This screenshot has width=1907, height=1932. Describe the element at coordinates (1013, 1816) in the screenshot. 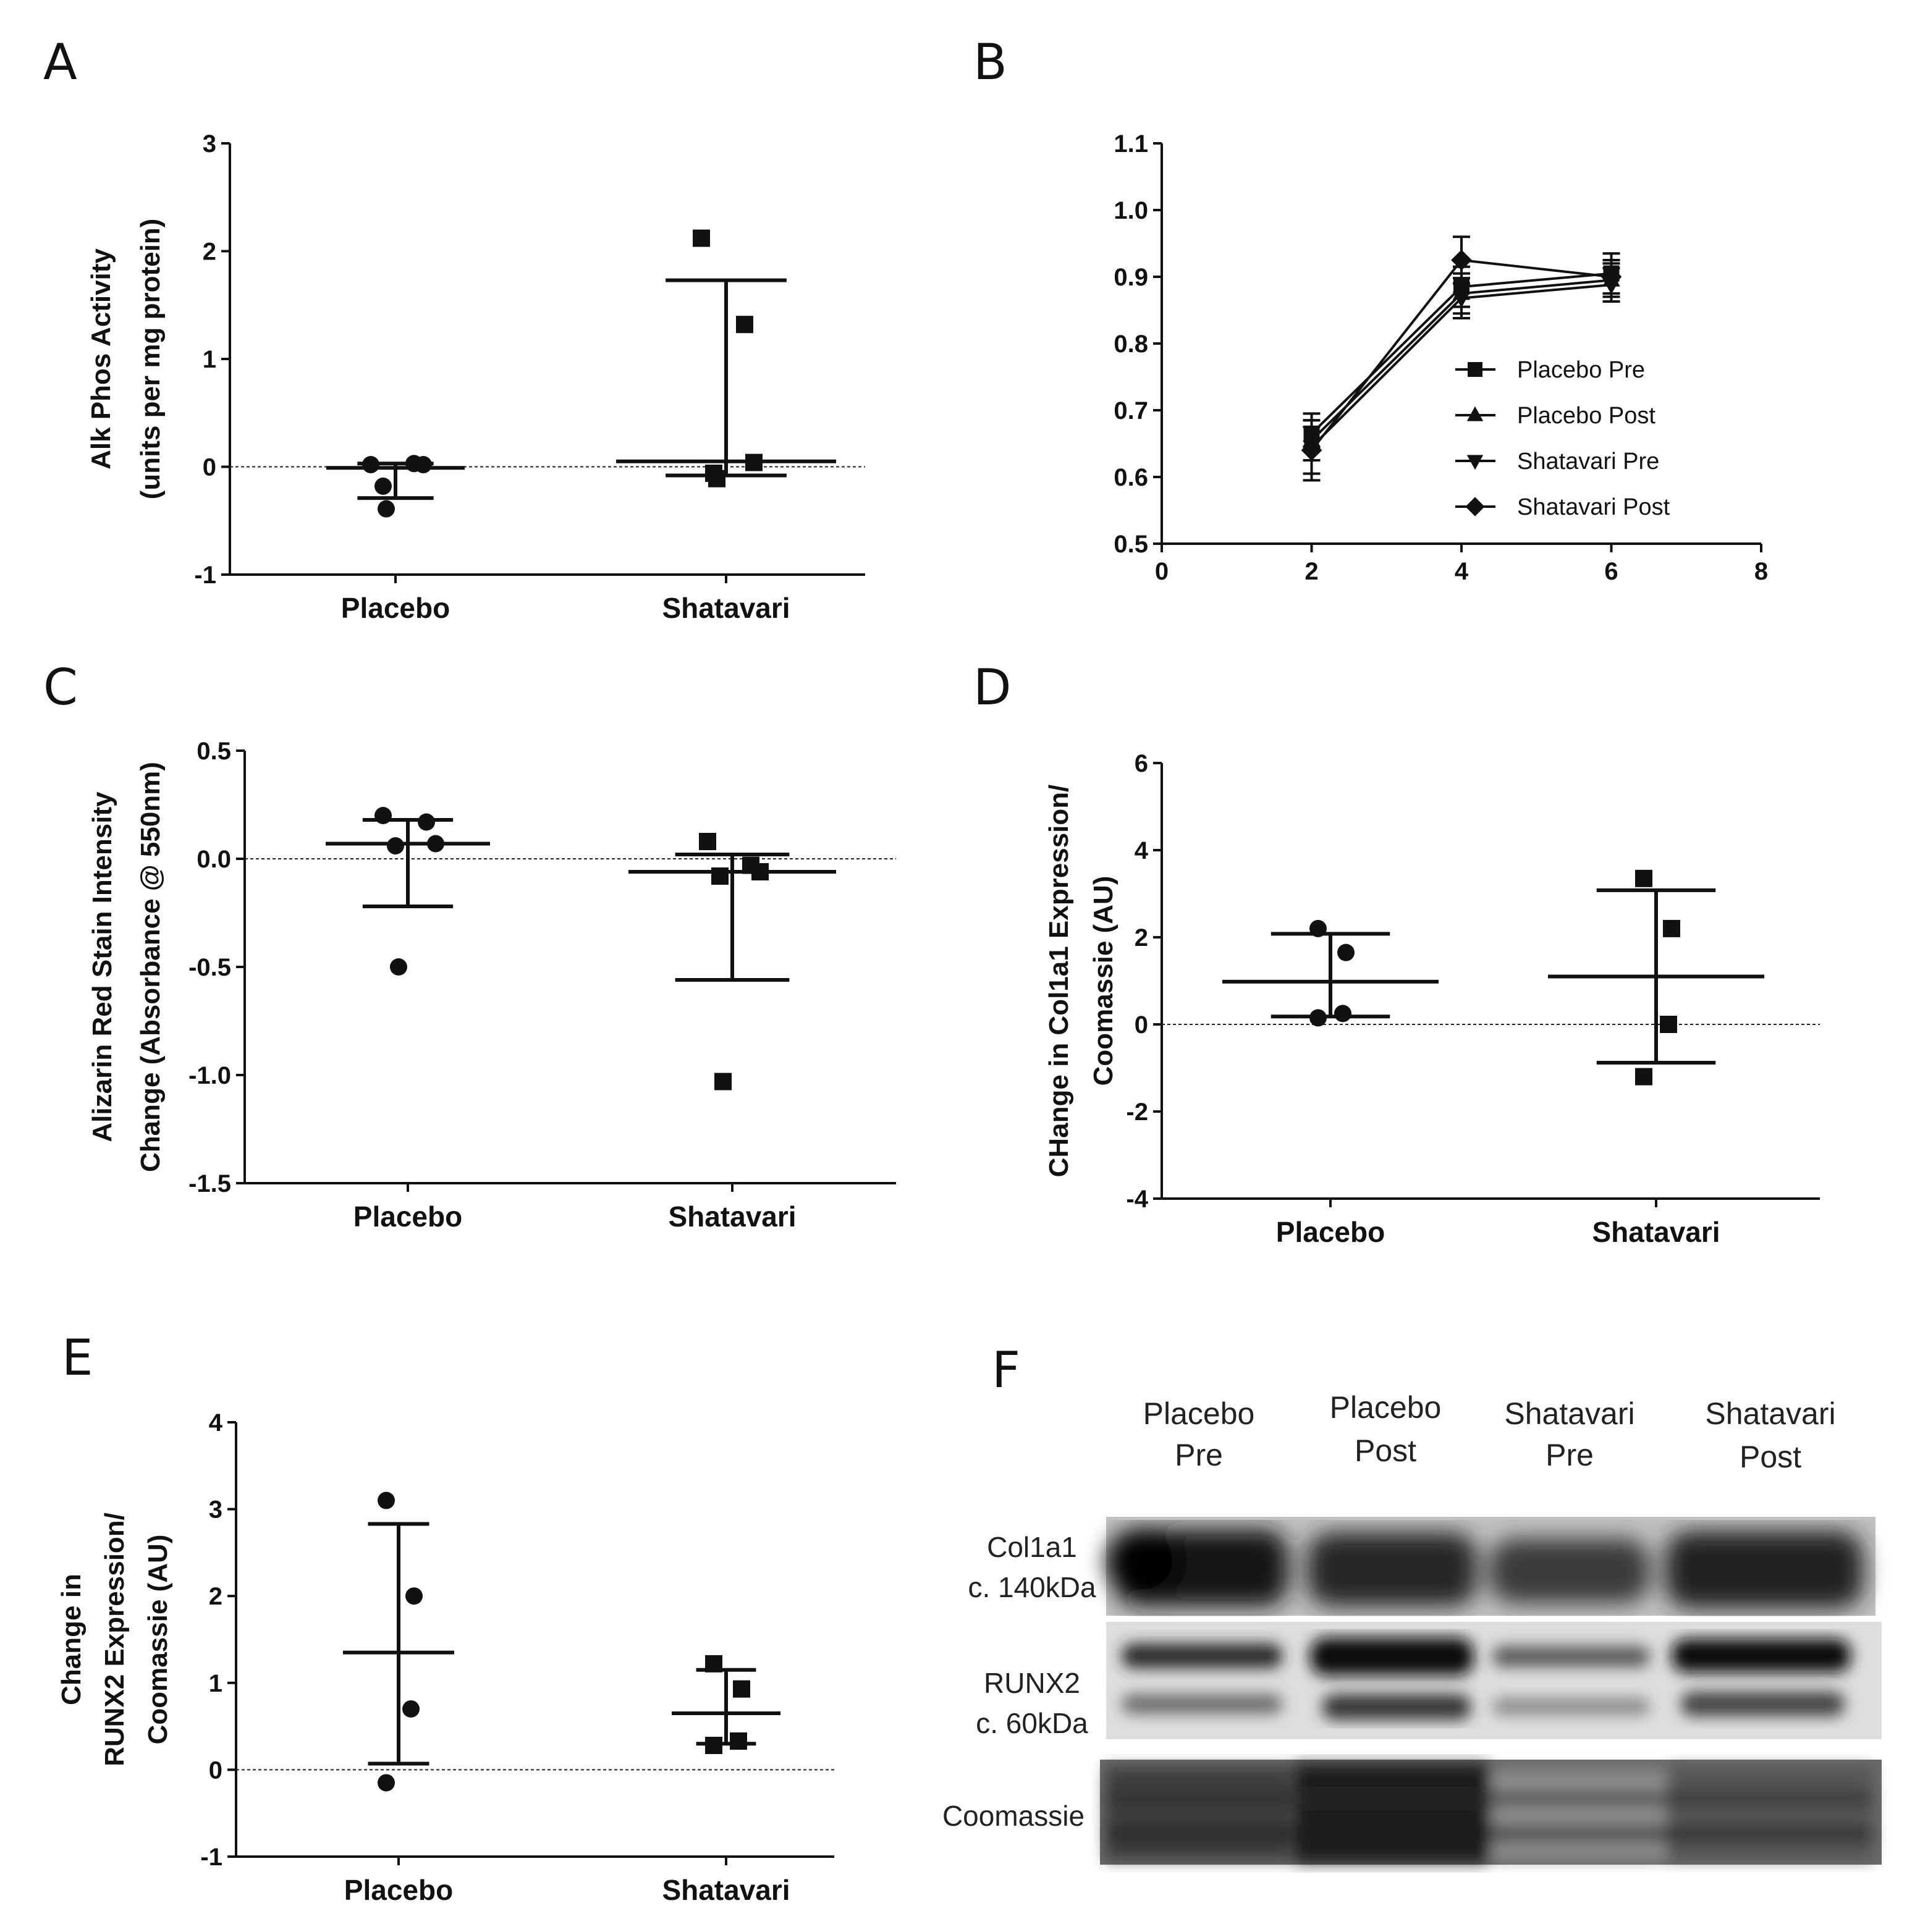

I see `band-label: Coomassie` at that location.